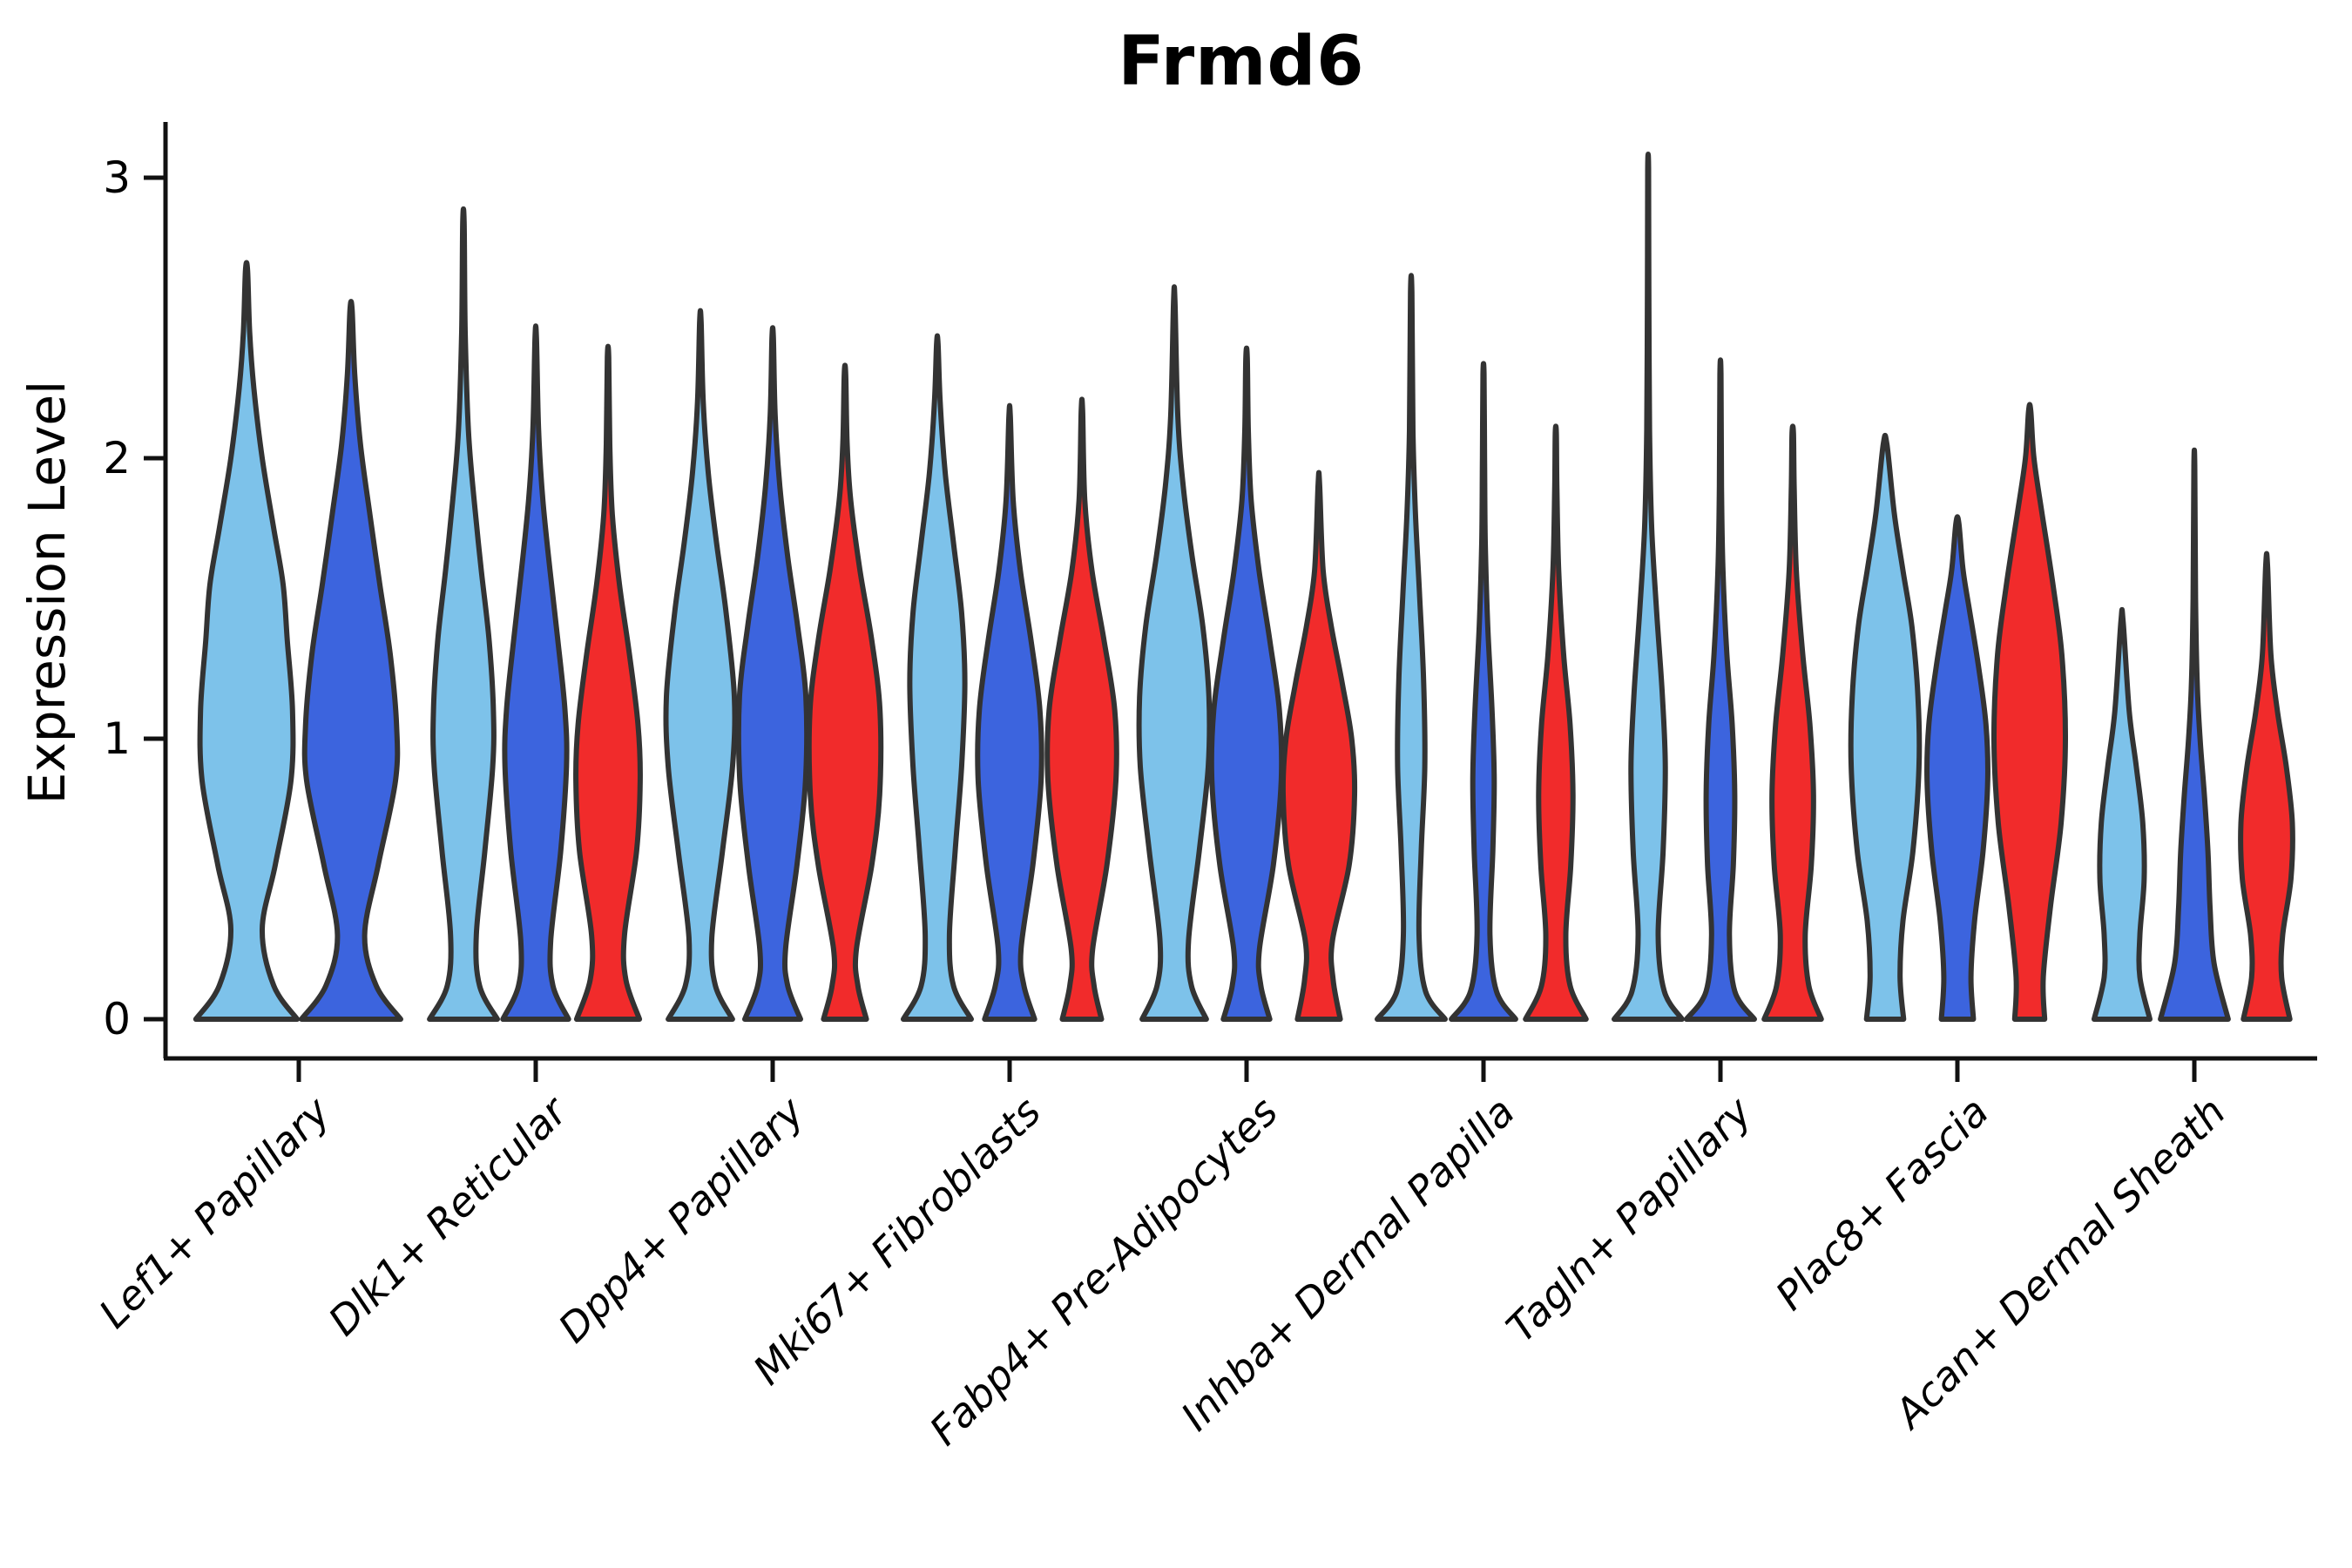 The height and width of the screenshot is (1568, 2352). I want to click on x-tick-label-7: Plac8+ Fascia, so click(1882, 1203).